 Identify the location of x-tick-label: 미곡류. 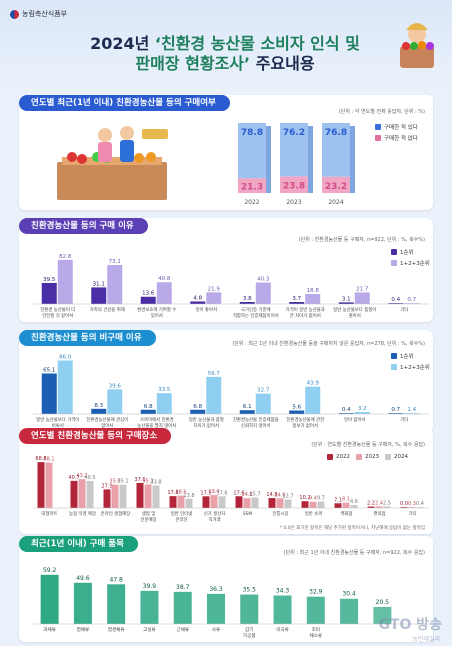
(282, 629).